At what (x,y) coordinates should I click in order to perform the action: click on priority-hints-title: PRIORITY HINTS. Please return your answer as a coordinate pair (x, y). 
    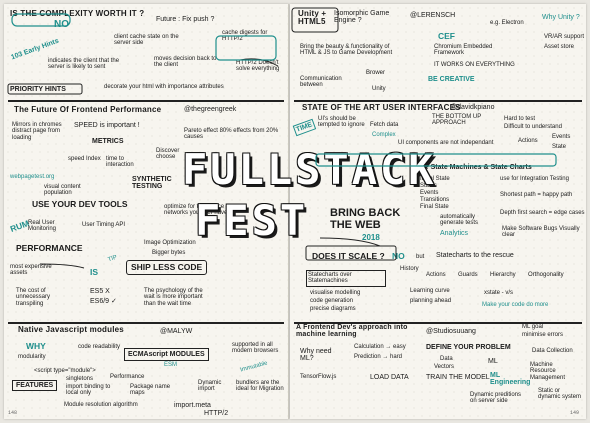
    Looking at the image, I should click on (38, 89).